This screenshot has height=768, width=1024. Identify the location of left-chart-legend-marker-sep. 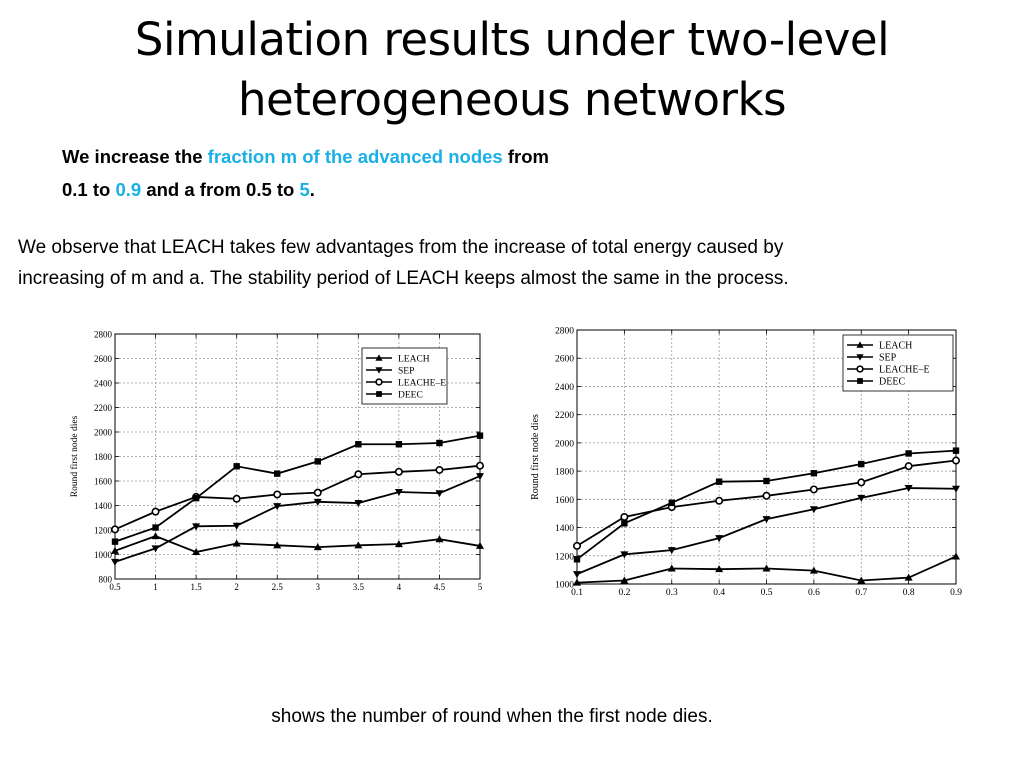
(379, 370).